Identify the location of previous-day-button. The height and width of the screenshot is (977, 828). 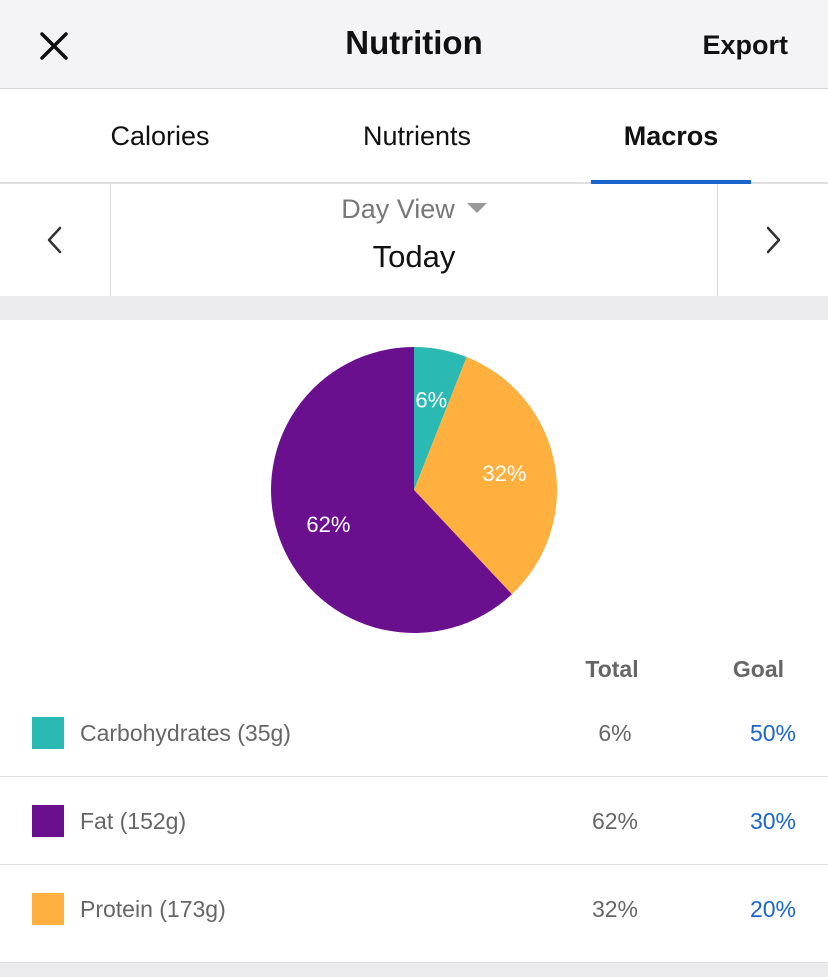
(55, 240).